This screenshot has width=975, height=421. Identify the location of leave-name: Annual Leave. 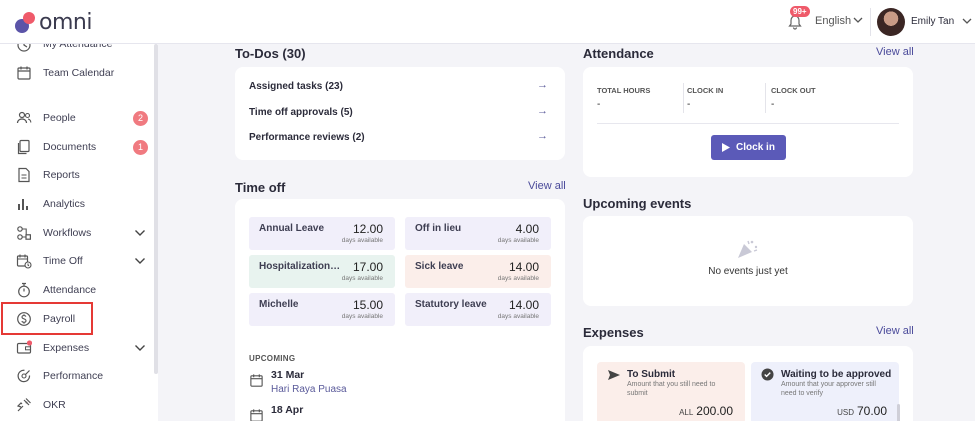
(292, 228).